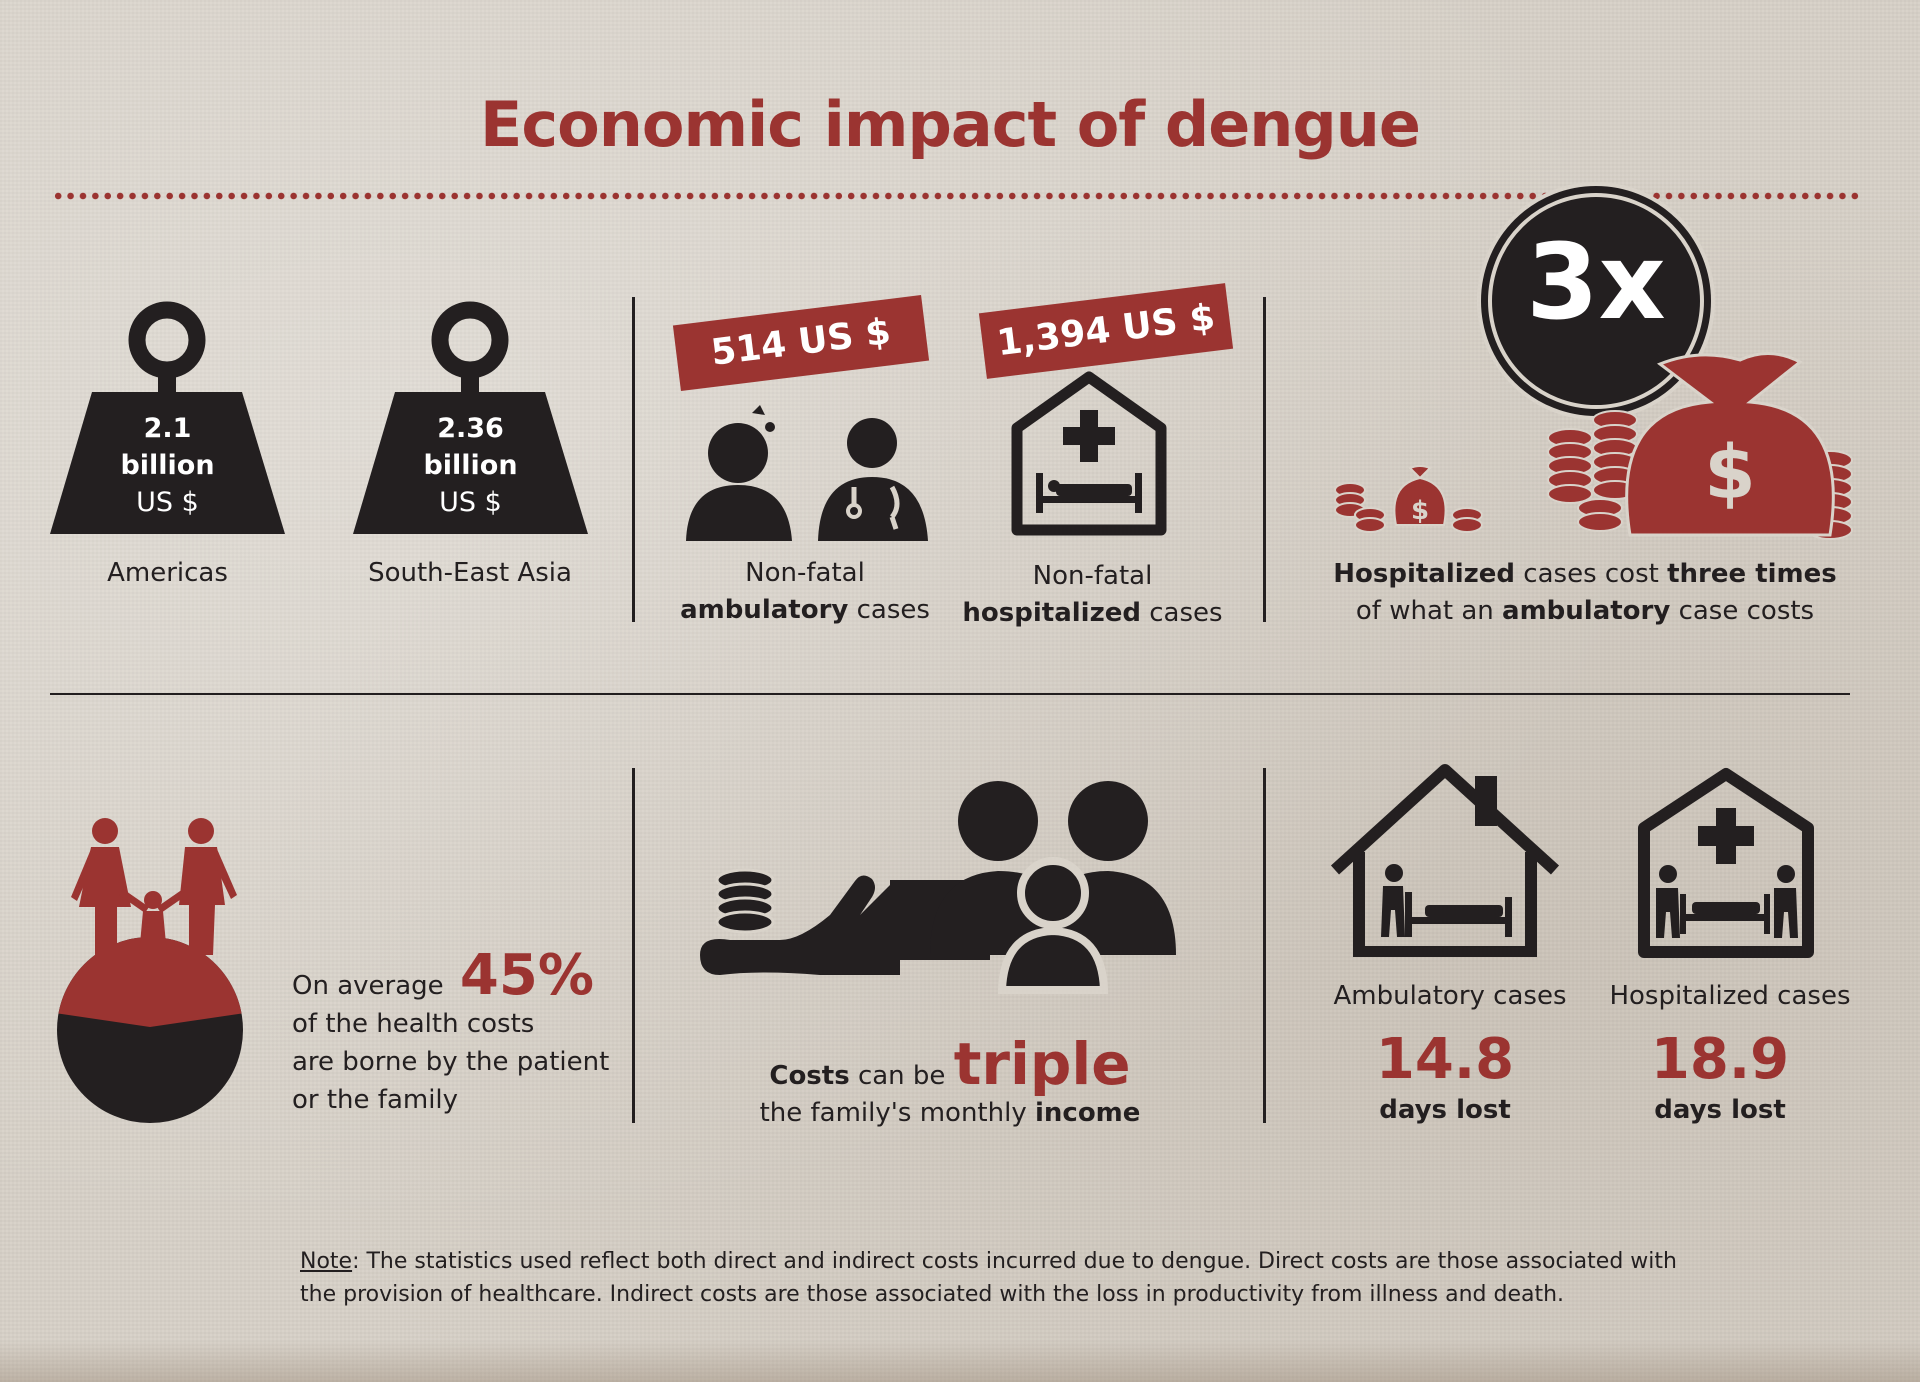 This screenshot has height=1382, width=1920. I want to click on income-line2-bold: income, so click(1087, 1113).